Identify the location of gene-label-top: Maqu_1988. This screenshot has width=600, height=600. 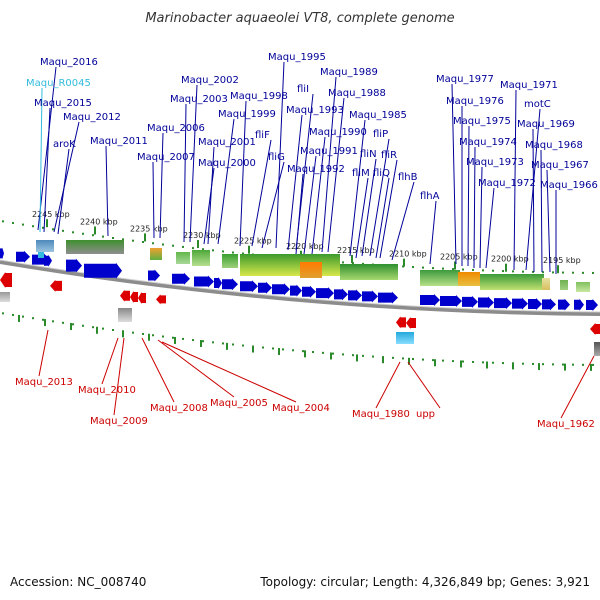
(357, 93).